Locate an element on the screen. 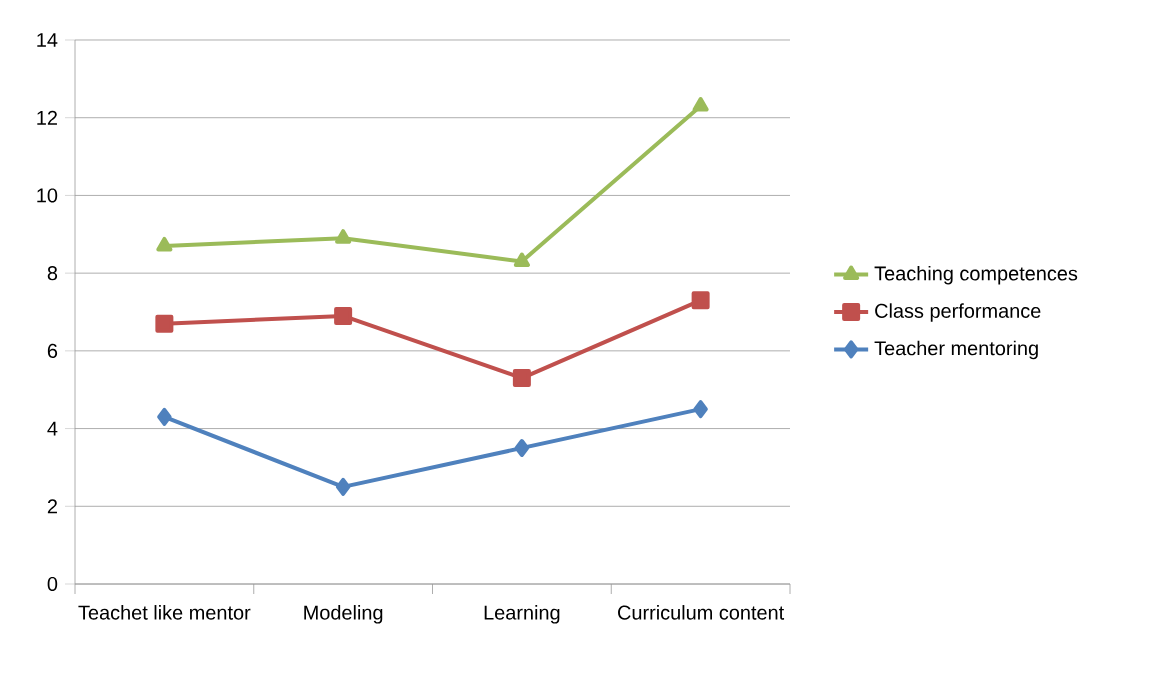  legend-label: Teaching competences is located at coordinates (976, 275).